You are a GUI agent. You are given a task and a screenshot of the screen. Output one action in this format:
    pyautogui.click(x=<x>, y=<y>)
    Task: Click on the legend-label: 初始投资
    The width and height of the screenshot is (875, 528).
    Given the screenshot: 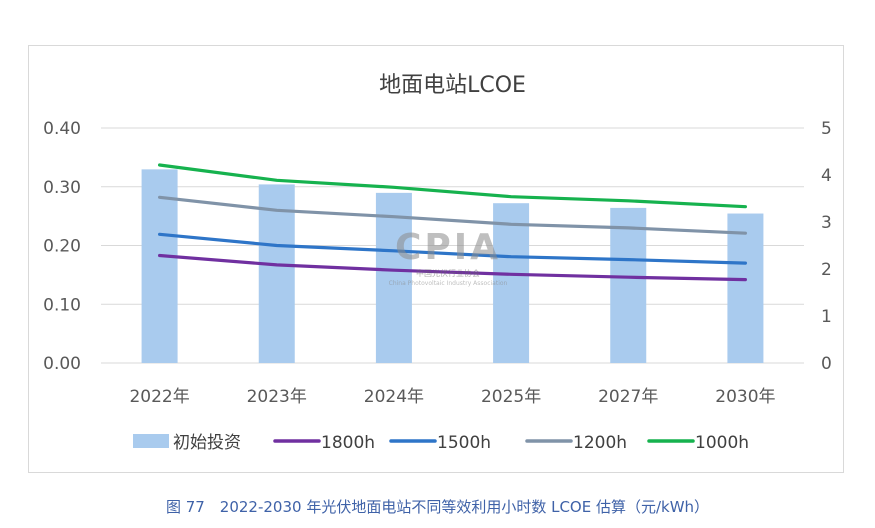 What is the action you would take?
    pyautogui.click(x=207, y=443)
    